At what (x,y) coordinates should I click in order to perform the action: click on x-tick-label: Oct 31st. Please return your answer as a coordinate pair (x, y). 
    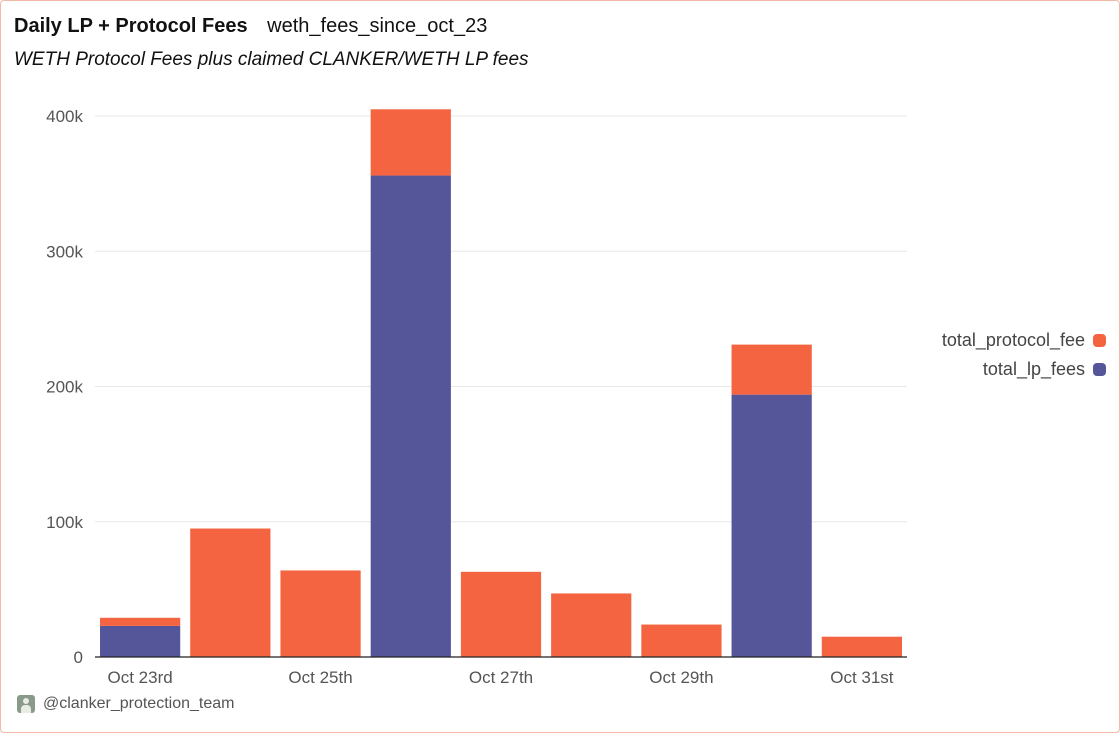
    Looking at the image, I should click on (862, 677).